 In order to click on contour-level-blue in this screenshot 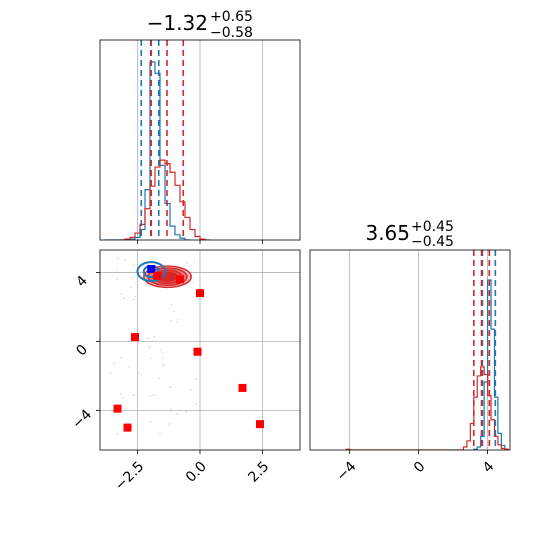, I will do `click(151, 272)`.